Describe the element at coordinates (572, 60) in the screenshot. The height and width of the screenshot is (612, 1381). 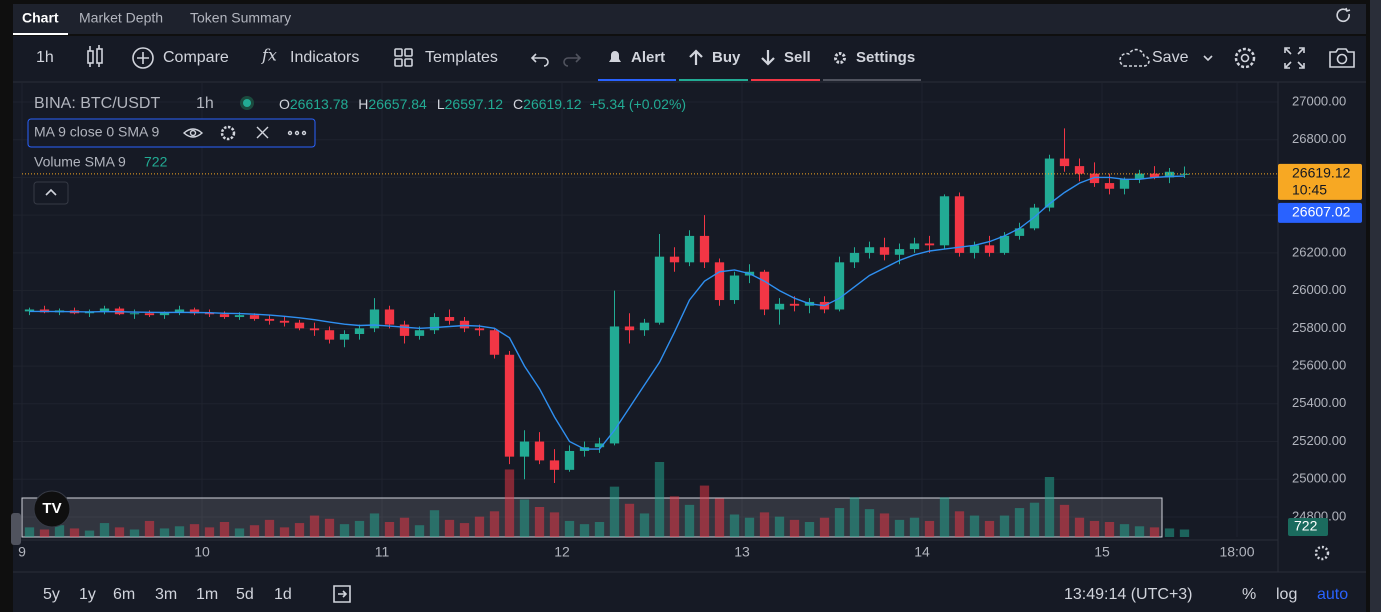
I see `redo-icon` at that location.